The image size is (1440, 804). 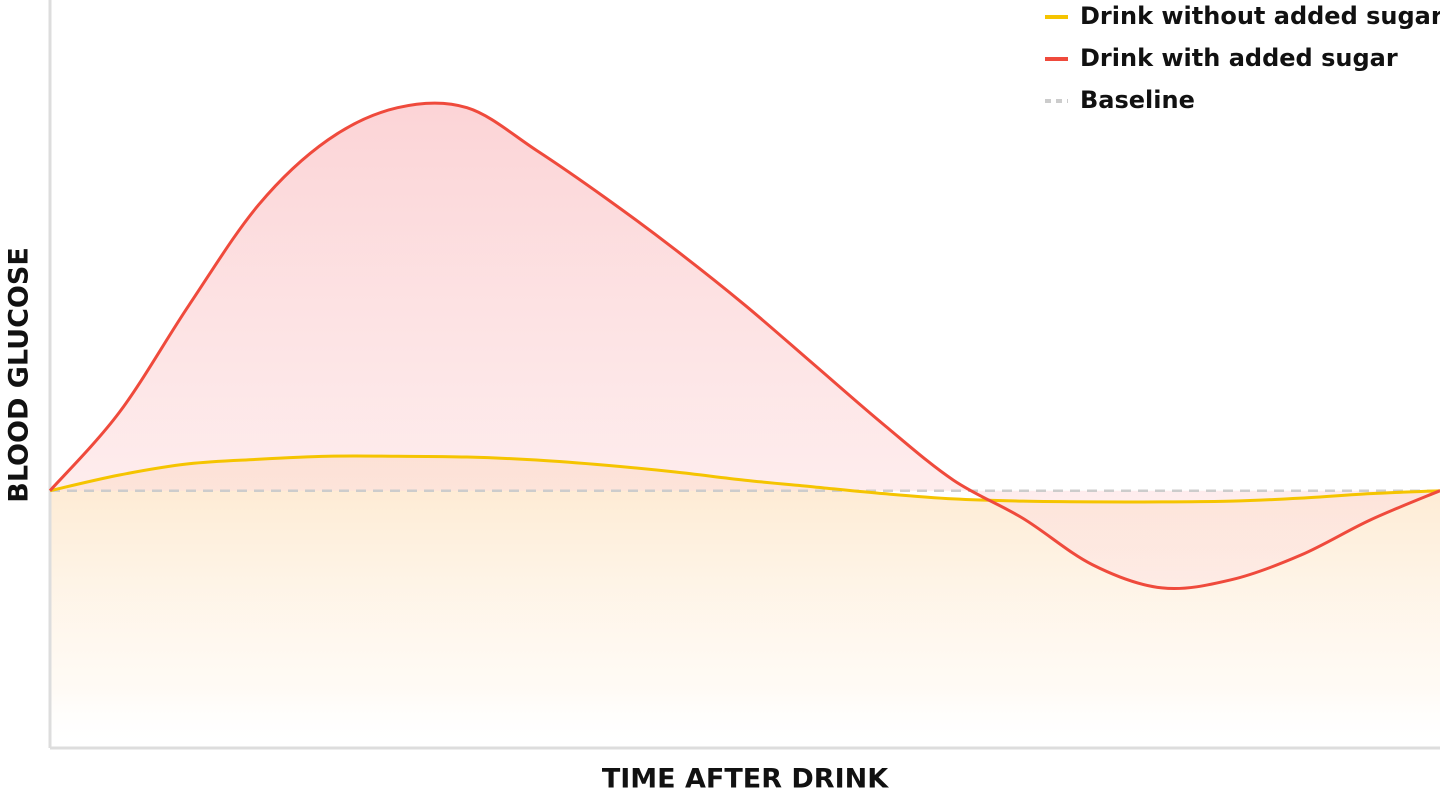 What do you see at coordinates (744, 479) in the screenshot?
I see `line` at bounding box center [744, 479].